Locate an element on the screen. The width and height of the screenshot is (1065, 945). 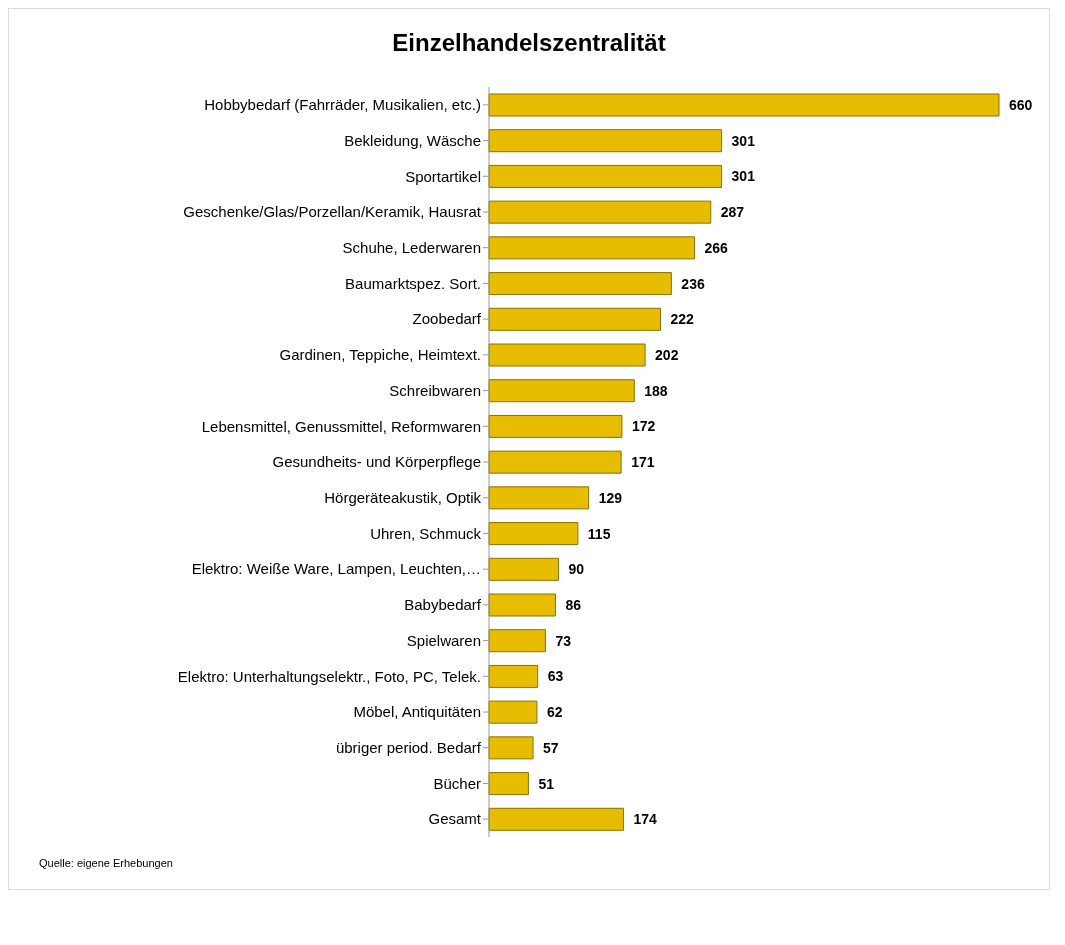
y-tick-label: Gesundheits- und Körperpflege is located at coordinates (376, 462).